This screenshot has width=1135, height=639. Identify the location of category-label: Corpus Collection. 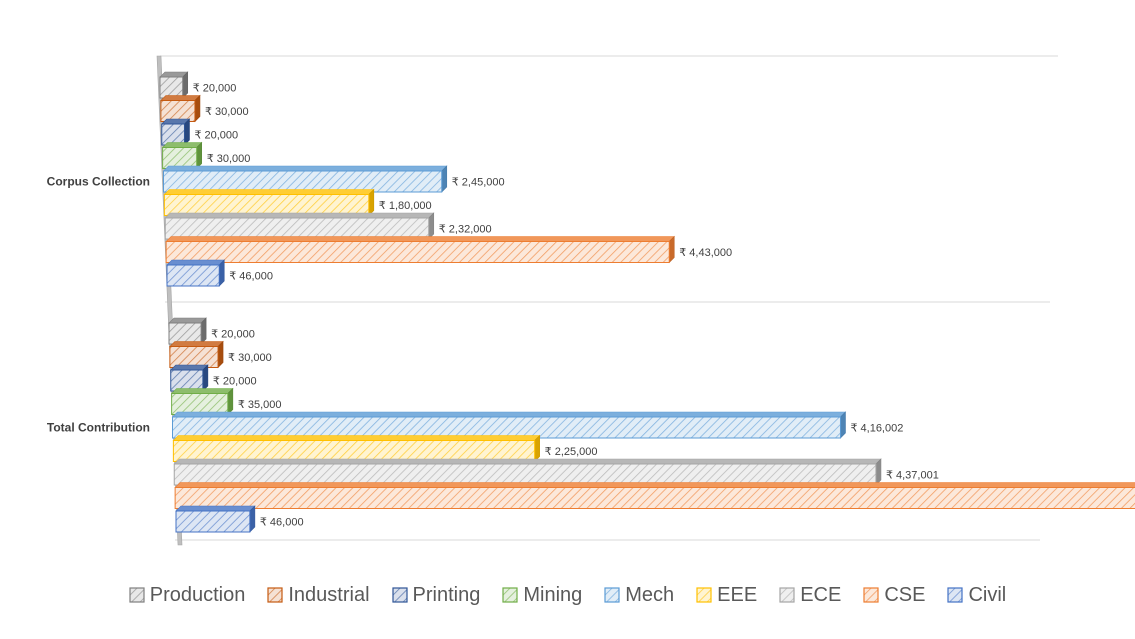
(98, 182).